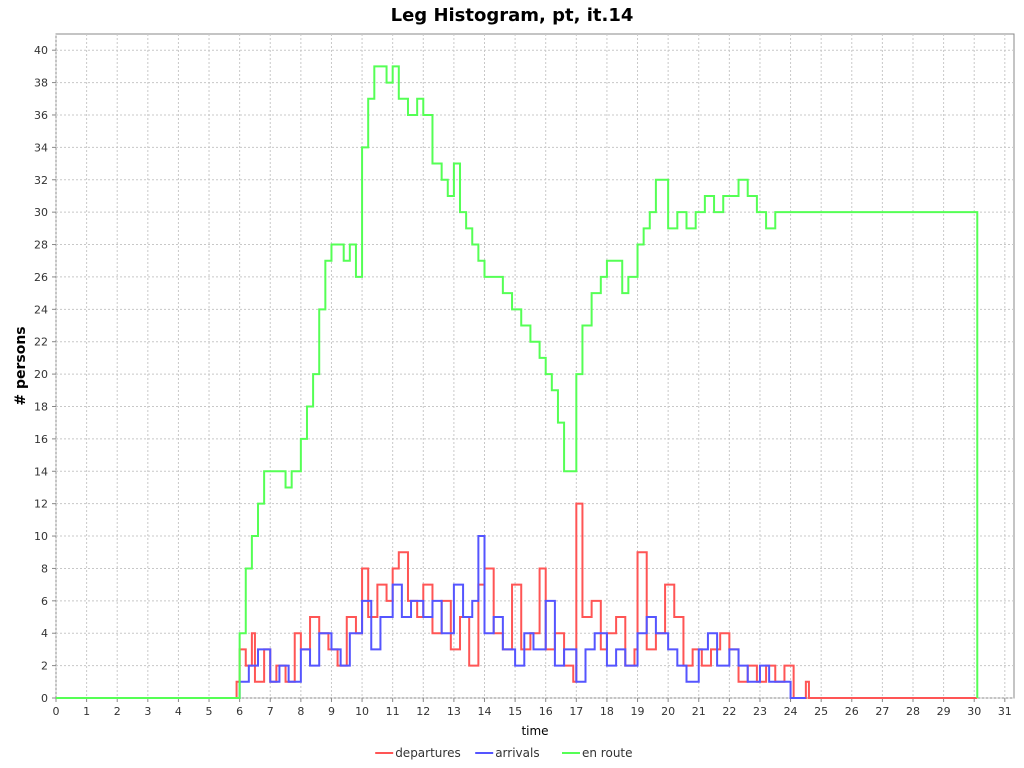 The height and width of the screenshot is (768, 1024). I want to click on legend-label: departures, so click(428, 753).